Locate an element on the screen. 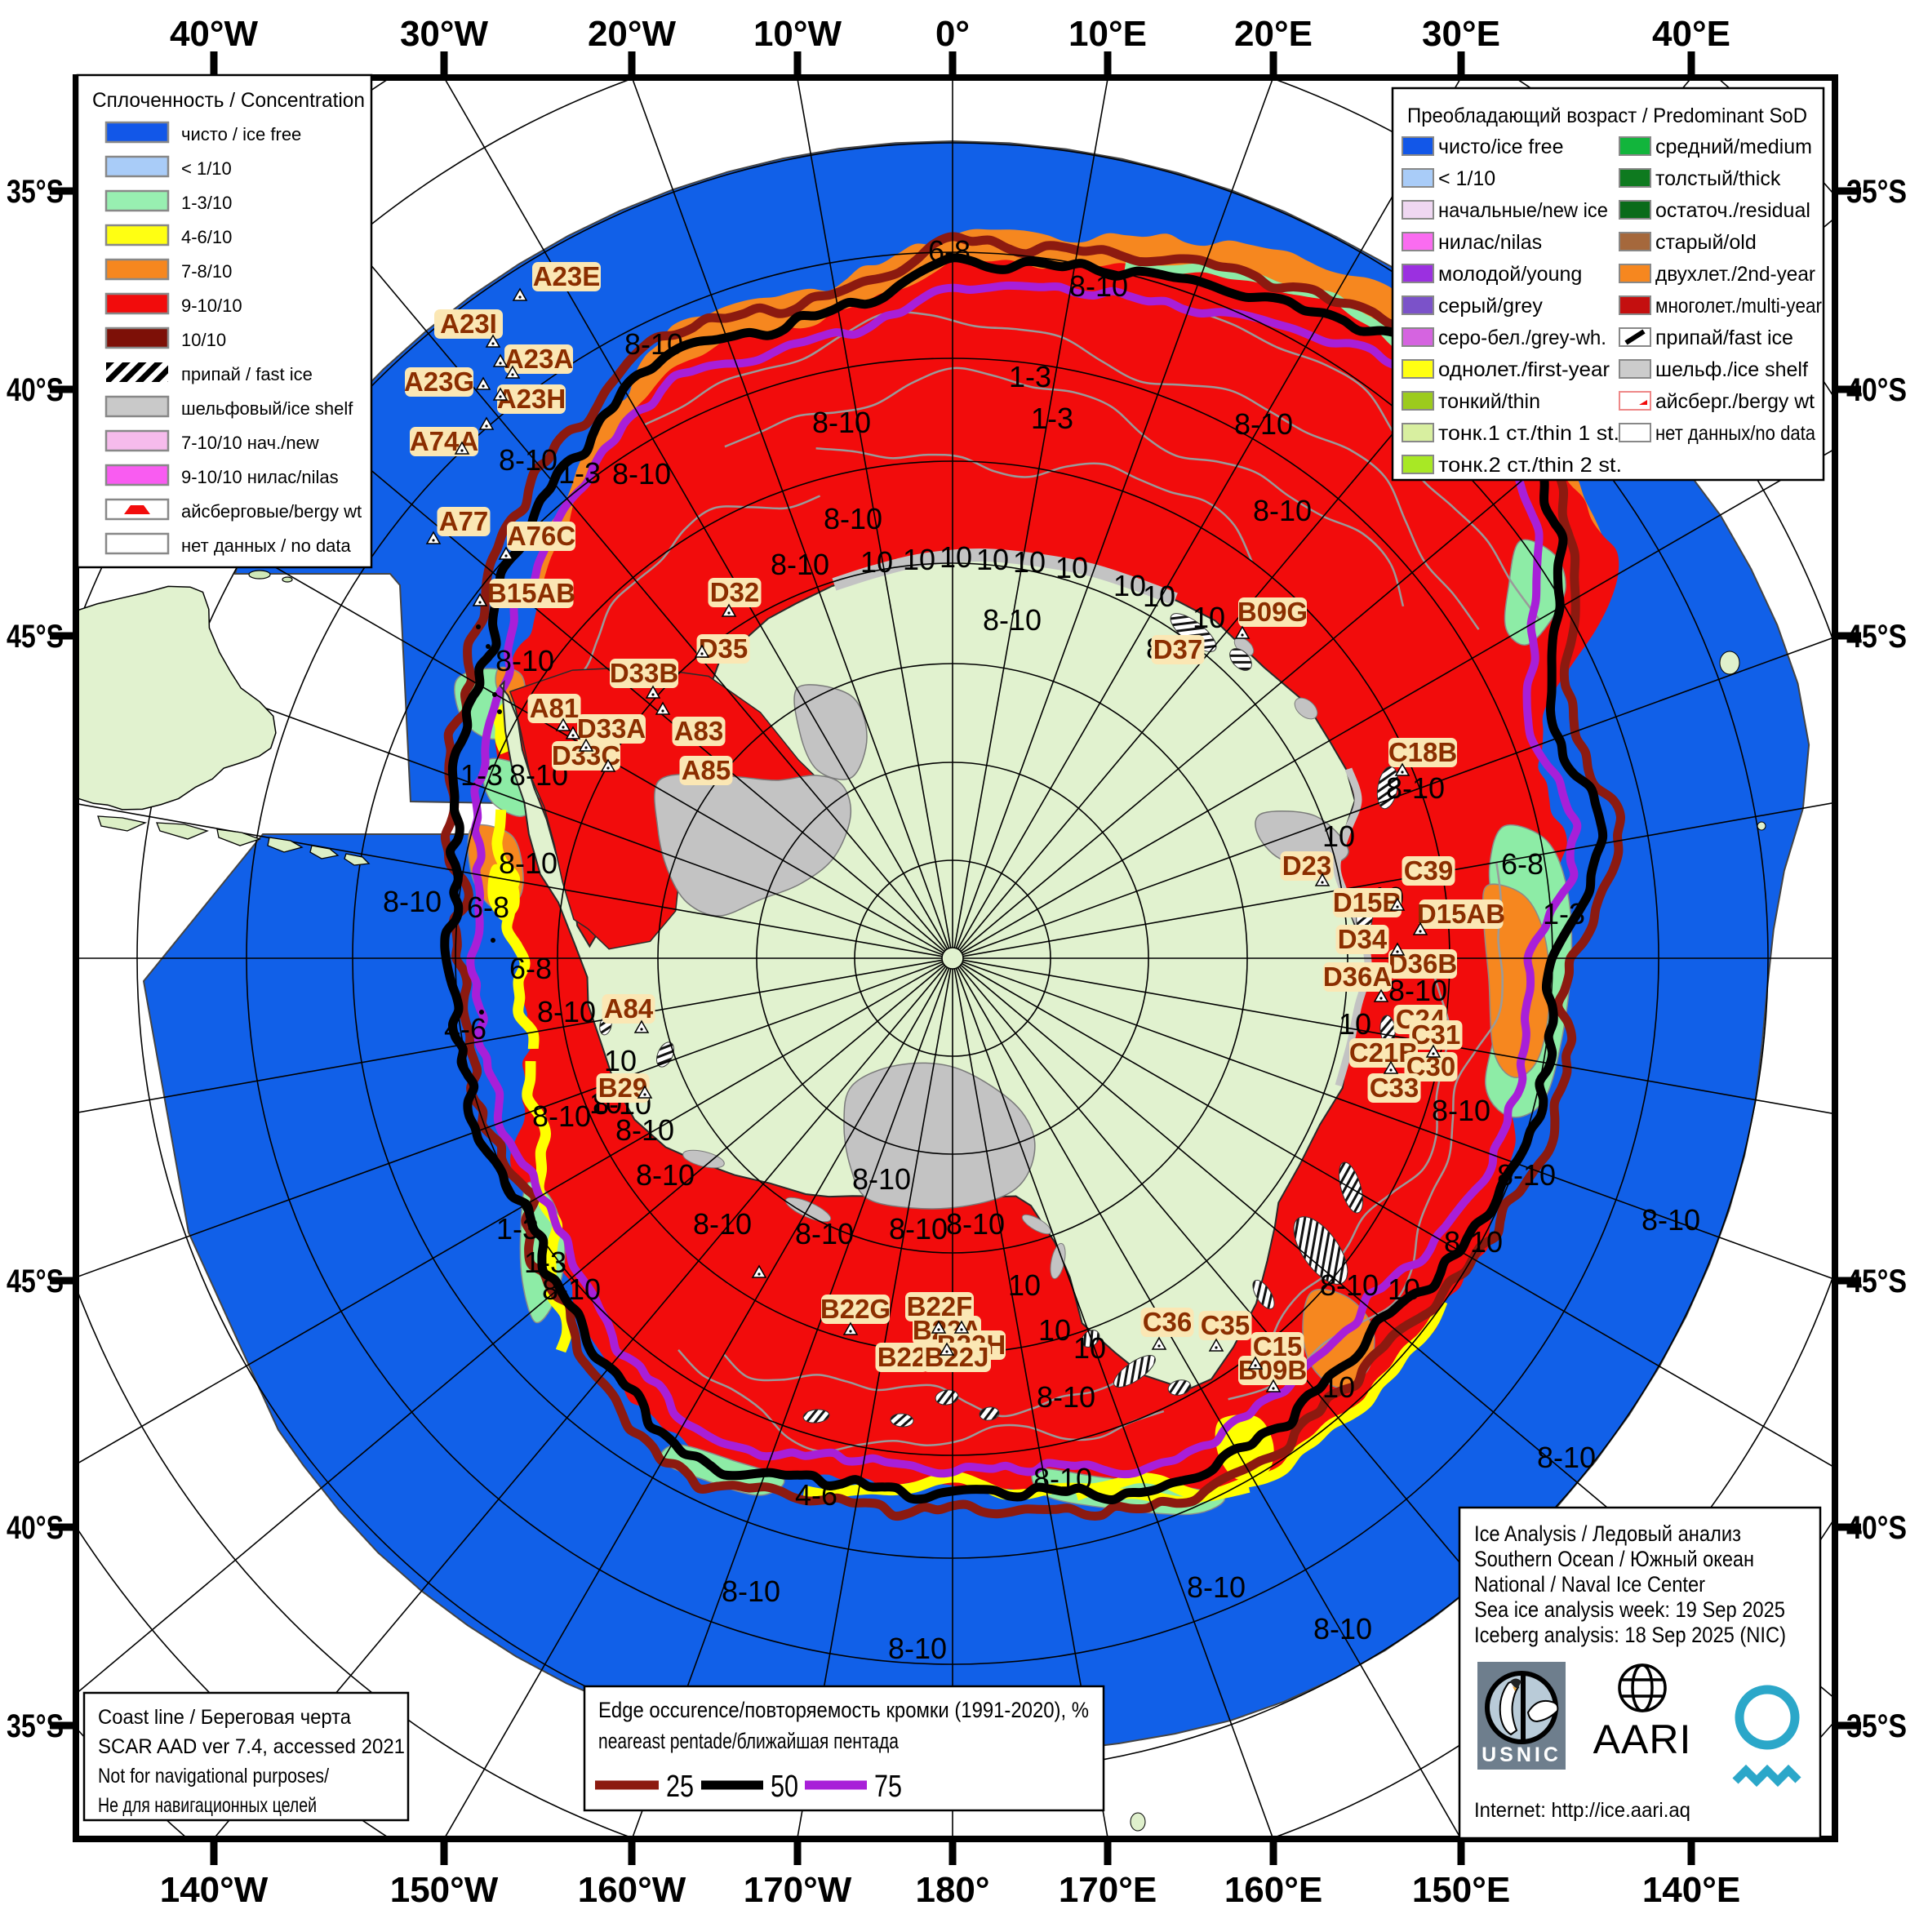  svg-text: 150°E is located at coordinates (1461, 1890).